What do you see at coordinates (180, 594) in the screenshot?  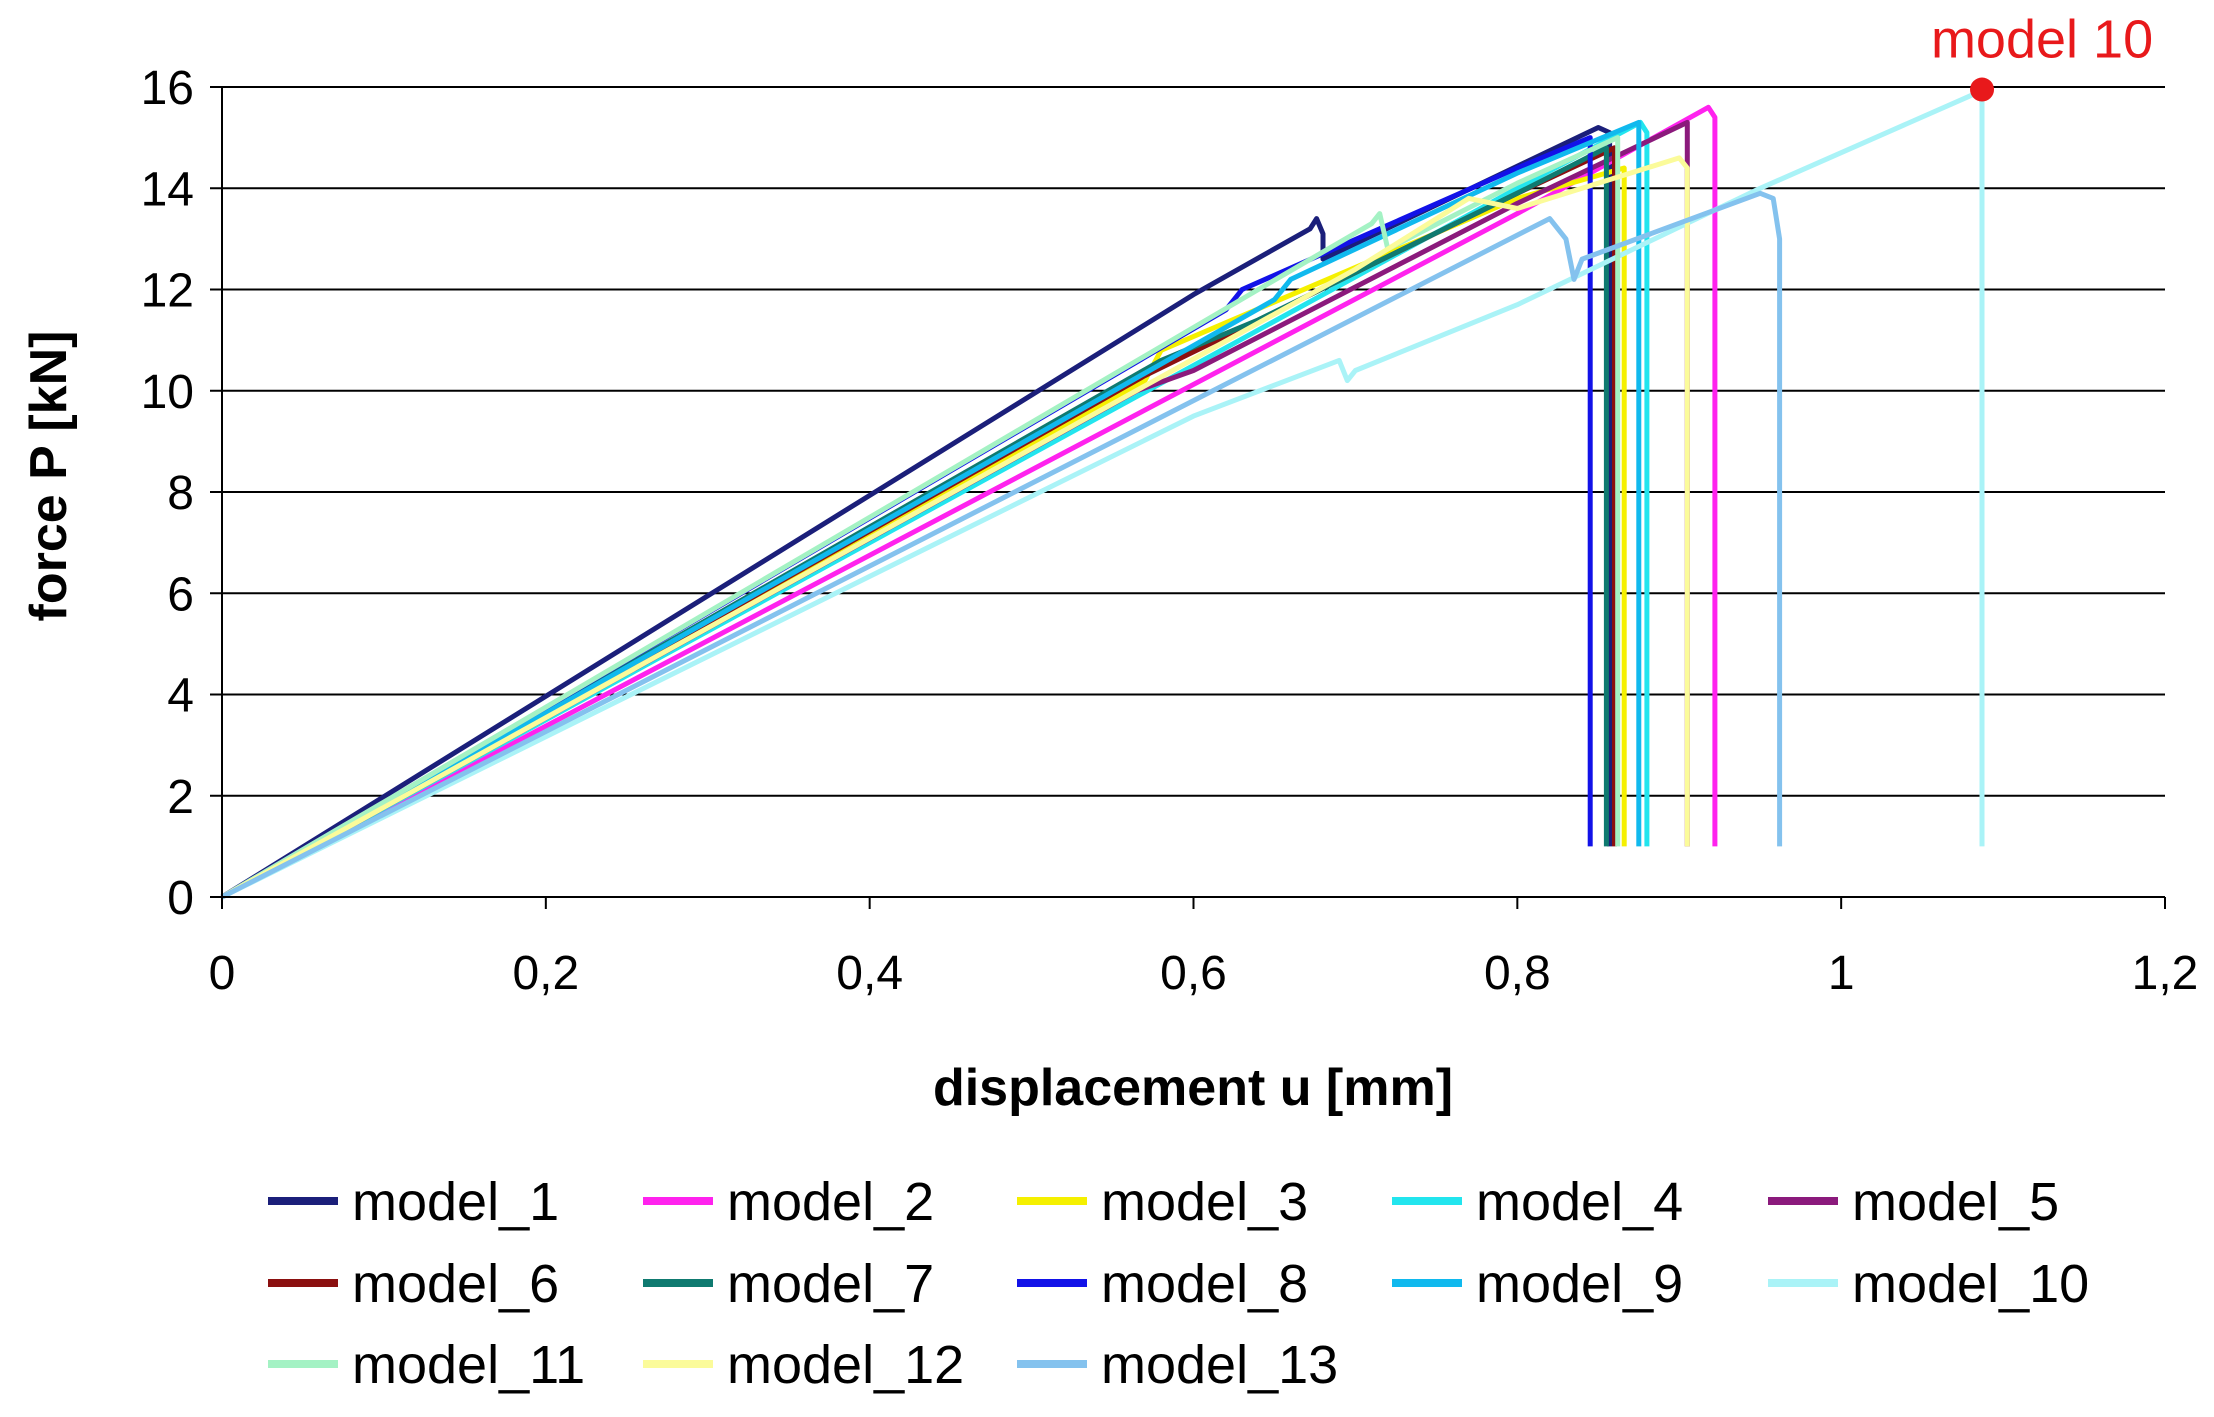 I see `y-tick-label: 6` at bounding box center [180, 594].